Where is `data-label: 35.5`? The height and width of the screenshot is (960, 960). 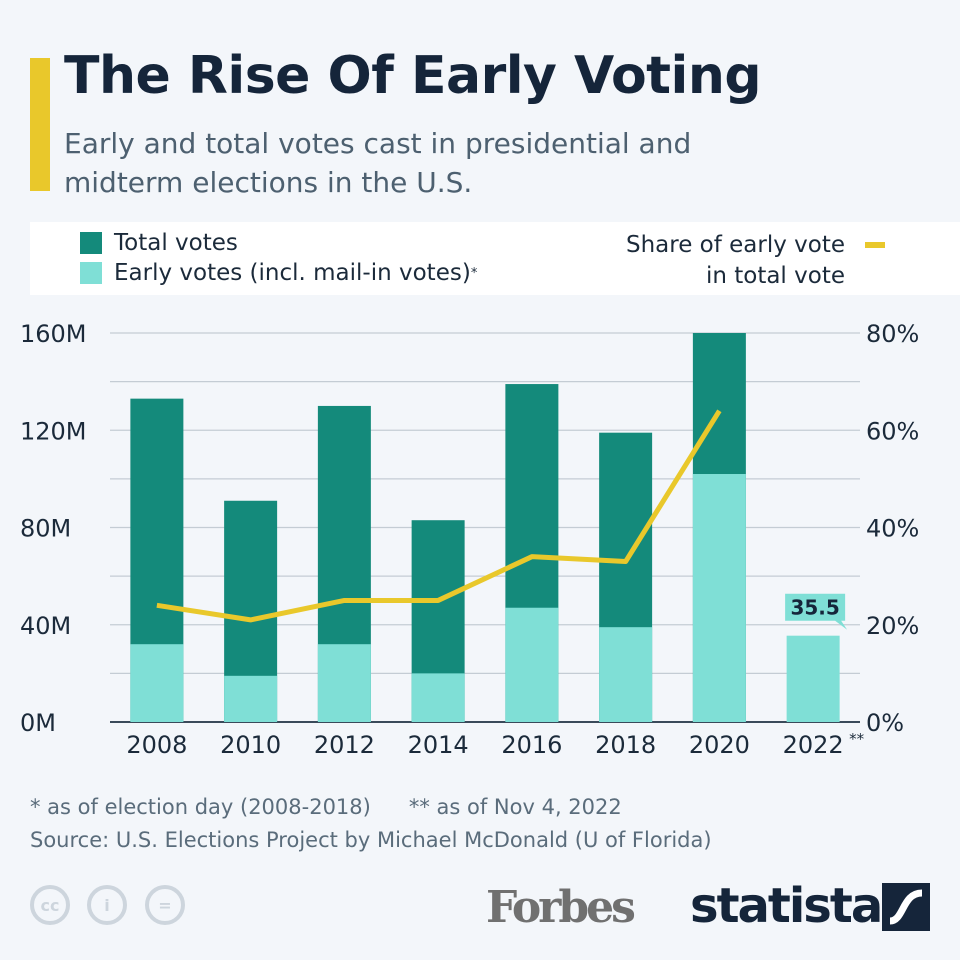
data-label: 35.5 is located at coordinates (814, 608).